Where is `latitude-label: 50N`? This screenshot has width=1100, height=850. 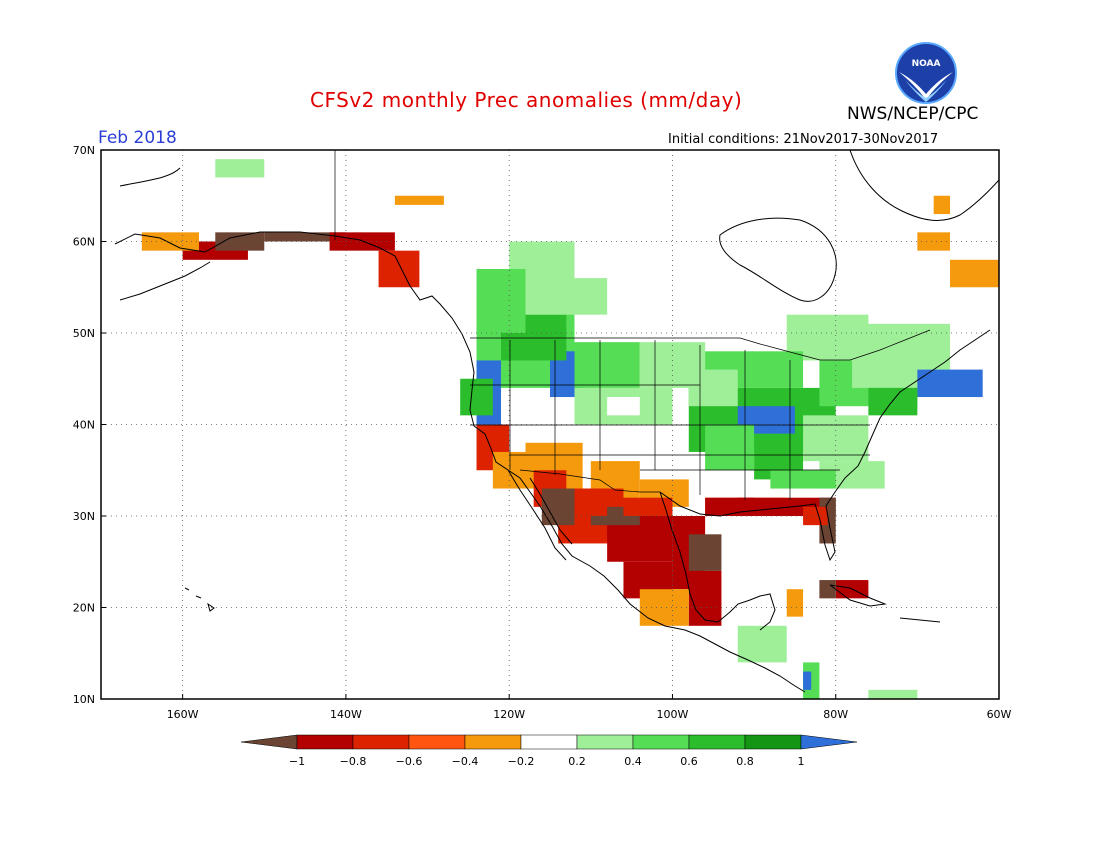 latitude-label: 50N is located at coordinates (84, 333).